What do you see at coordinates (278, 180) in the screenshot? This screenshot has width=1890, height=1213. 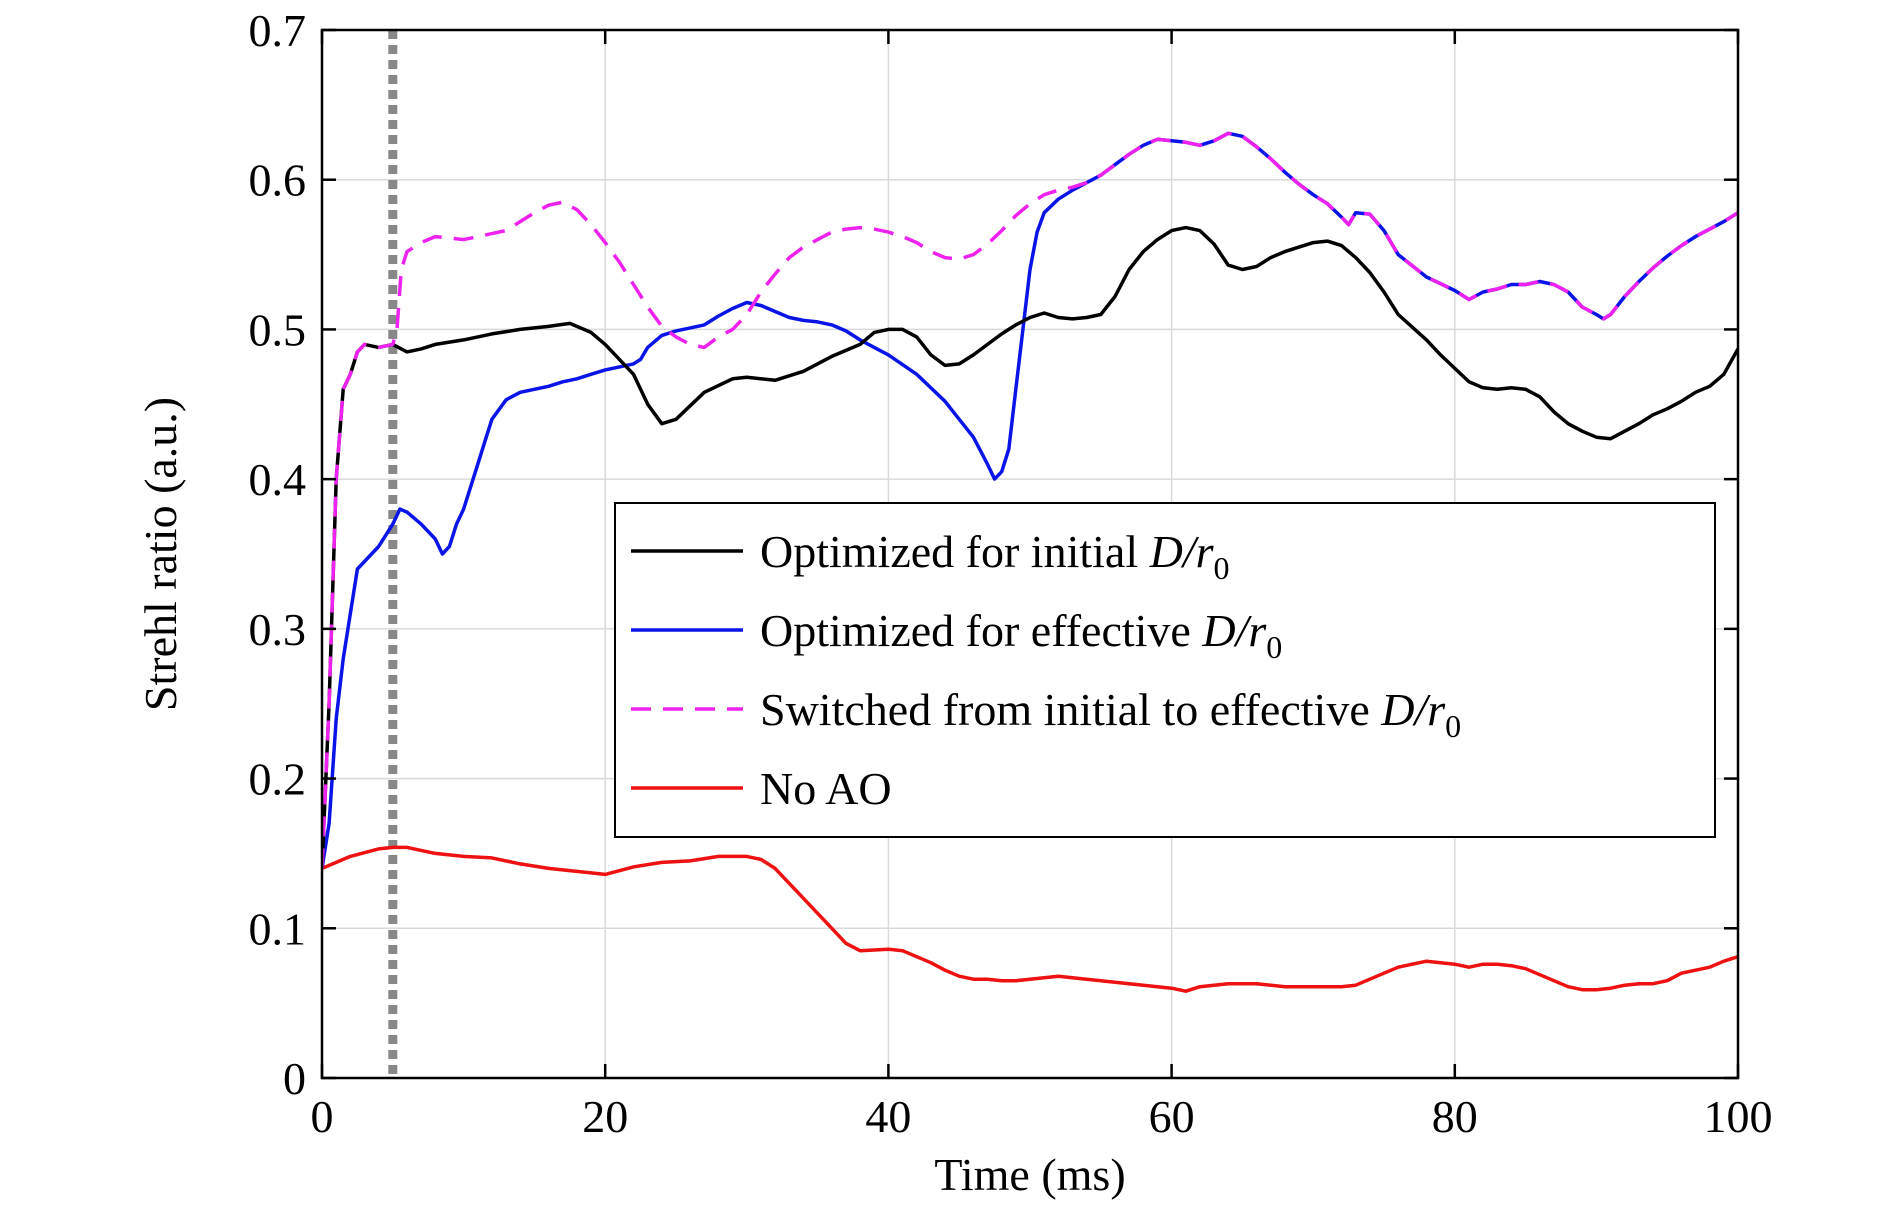 I see `y-tick-label: 0.6` at bounding box center [278, 180].